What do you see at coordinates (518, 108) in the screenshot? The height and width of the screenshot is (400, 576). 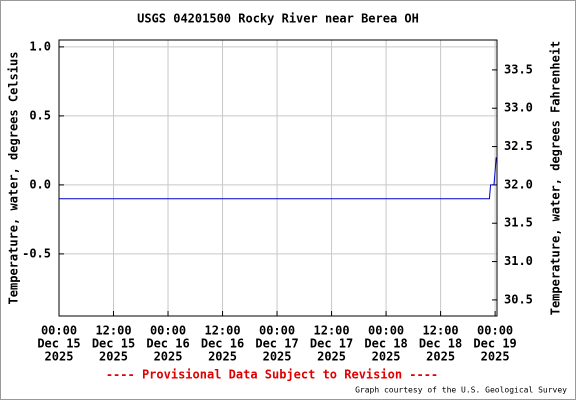 I see `y2-tick-label: 33.0` at bounding box center [518, 108].